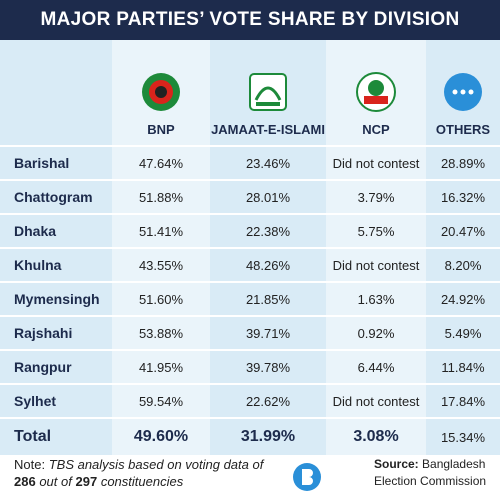 This screenshot has height=500, width=500. What do you see at coordinates (161, 129) in the screenshot?
I see `column-header: BNP` at bounding box center [161, 129].